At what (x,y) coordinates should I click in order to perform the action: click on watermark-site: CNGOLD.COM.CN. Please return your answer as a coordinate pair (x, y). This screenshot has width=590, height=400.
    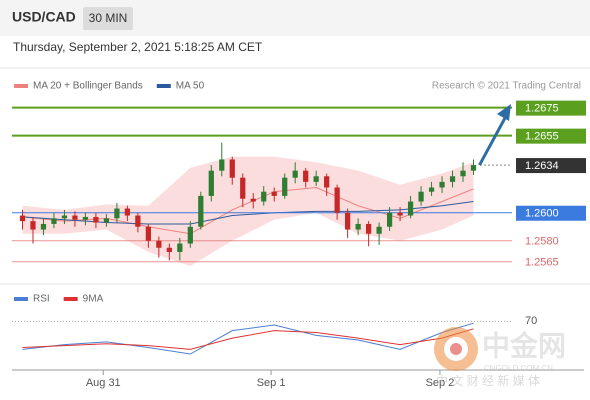
    Looking at the image, I should click on (518, 368).